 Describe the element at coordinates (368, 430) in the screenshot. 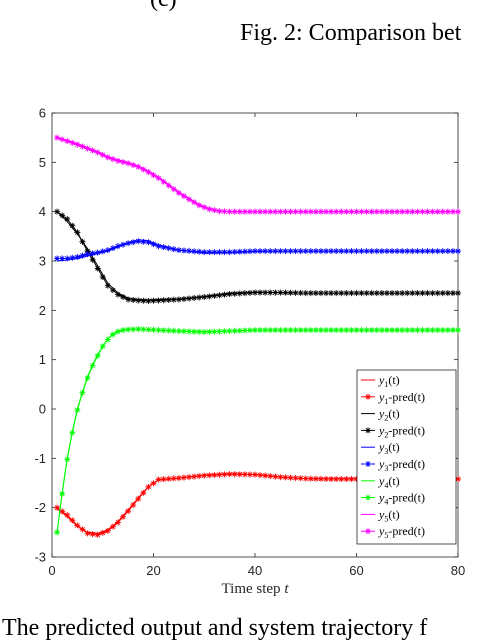

I see `legend-marker` at that location.